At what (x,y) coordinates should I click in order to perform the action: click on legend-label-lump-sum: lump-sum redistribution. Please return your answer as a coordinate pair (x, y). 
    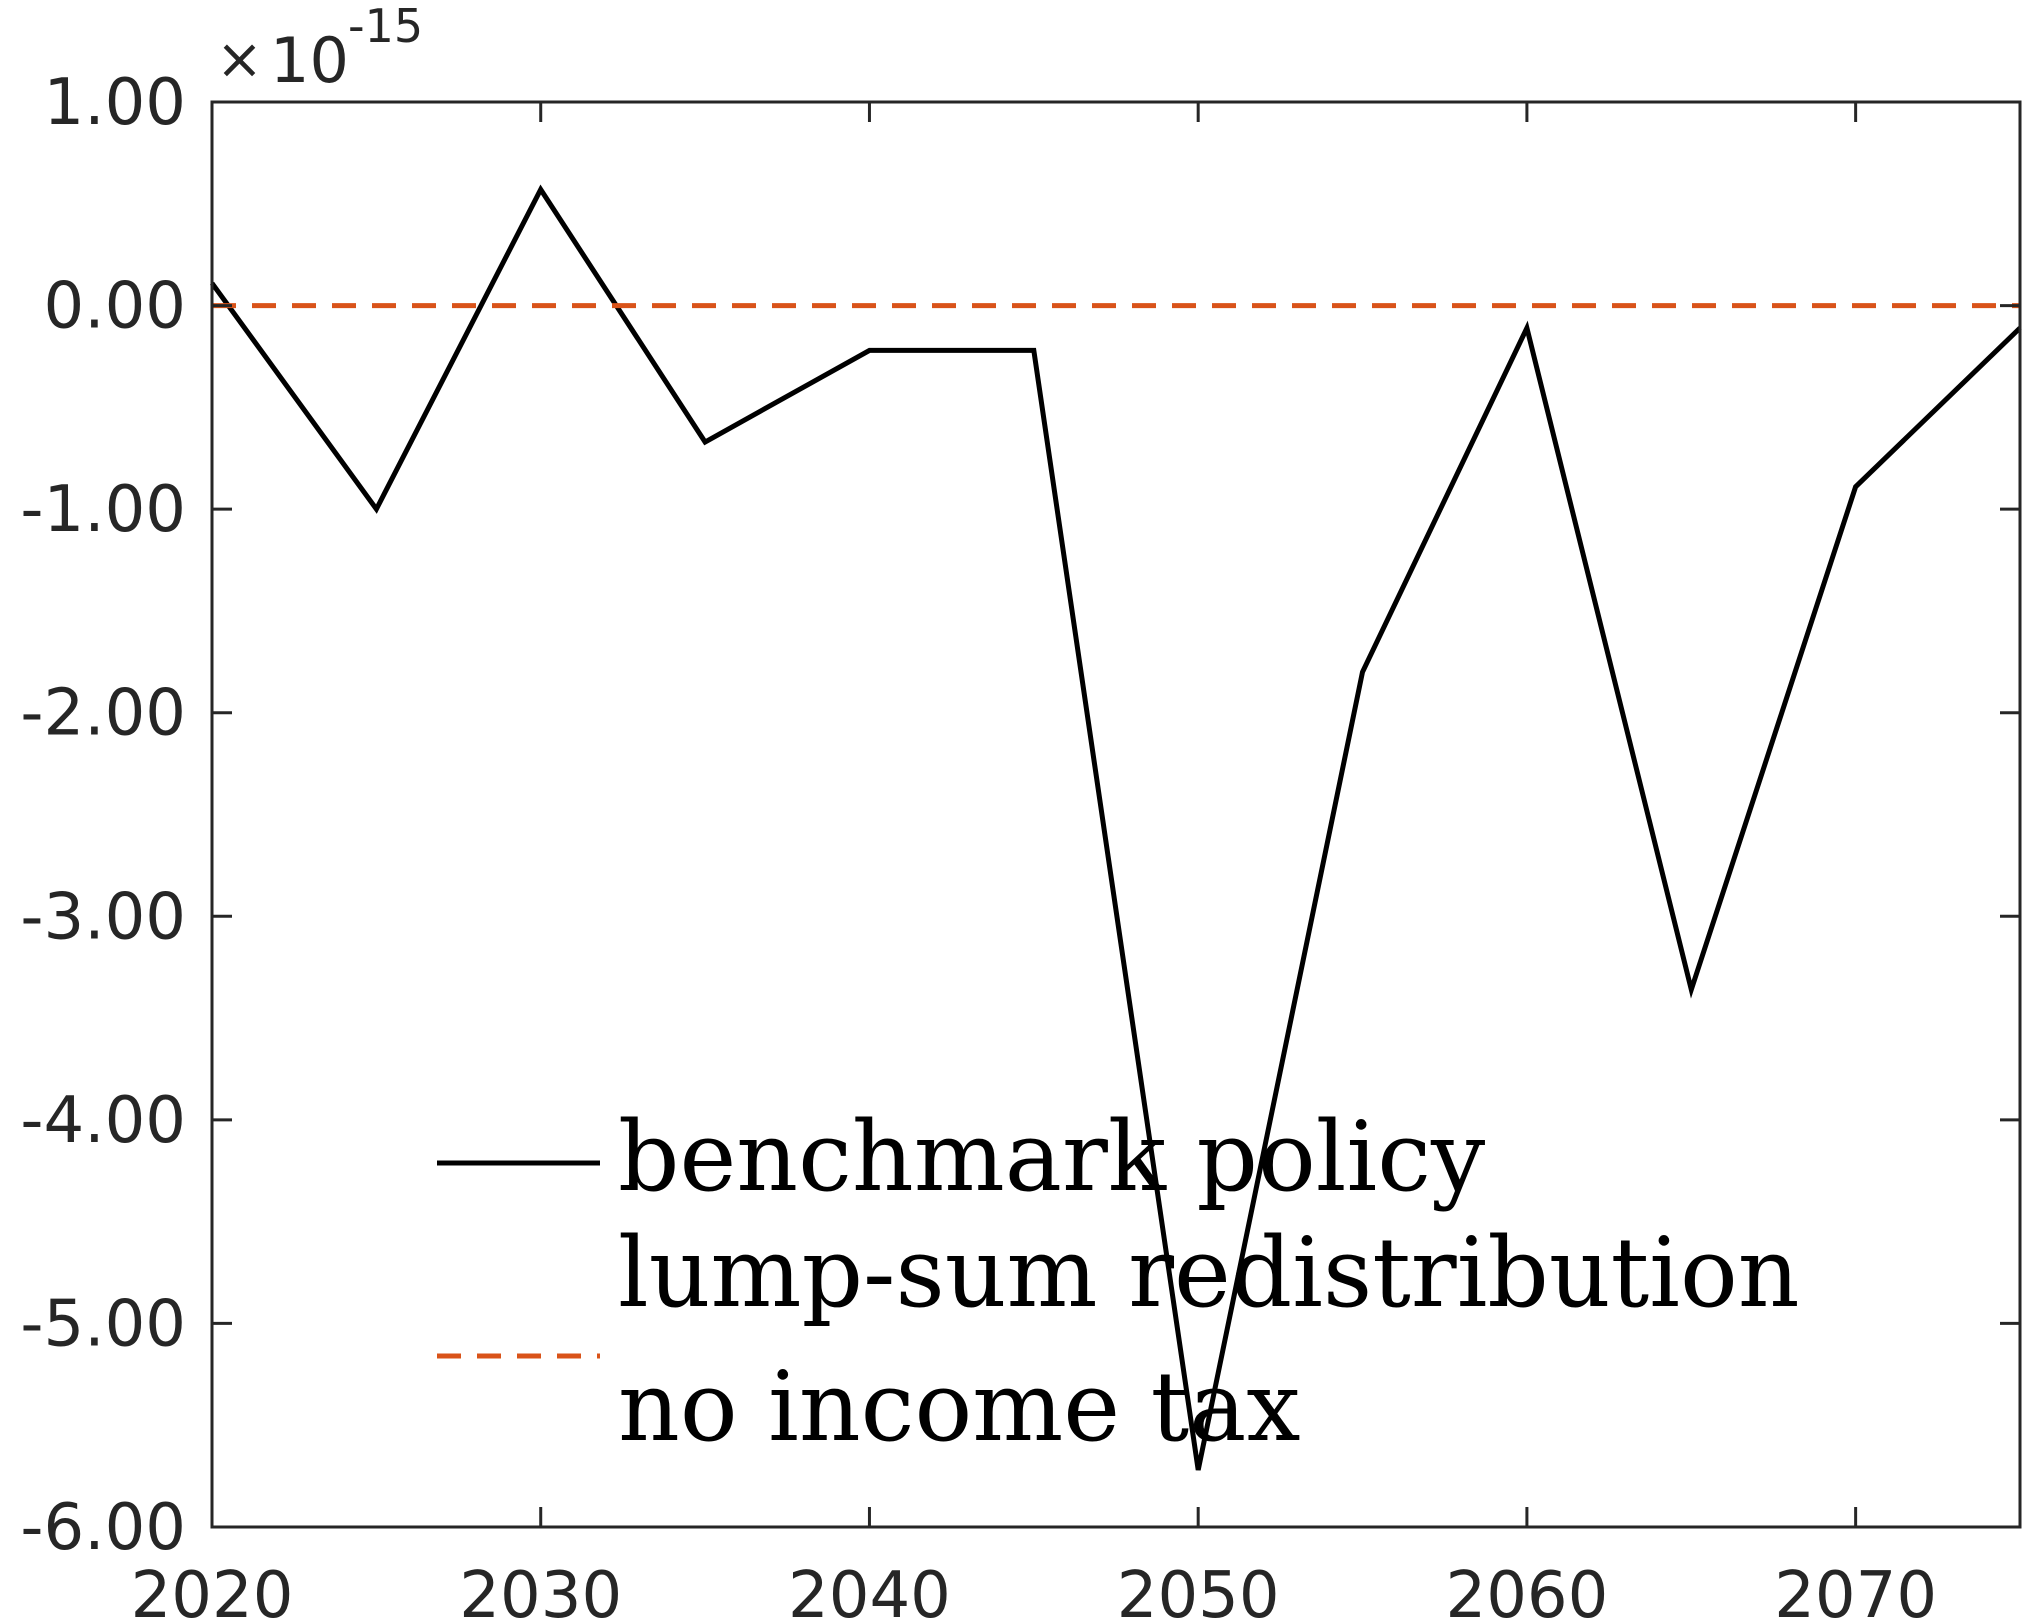
    Looking at the image, I should click on (1209, 1273).